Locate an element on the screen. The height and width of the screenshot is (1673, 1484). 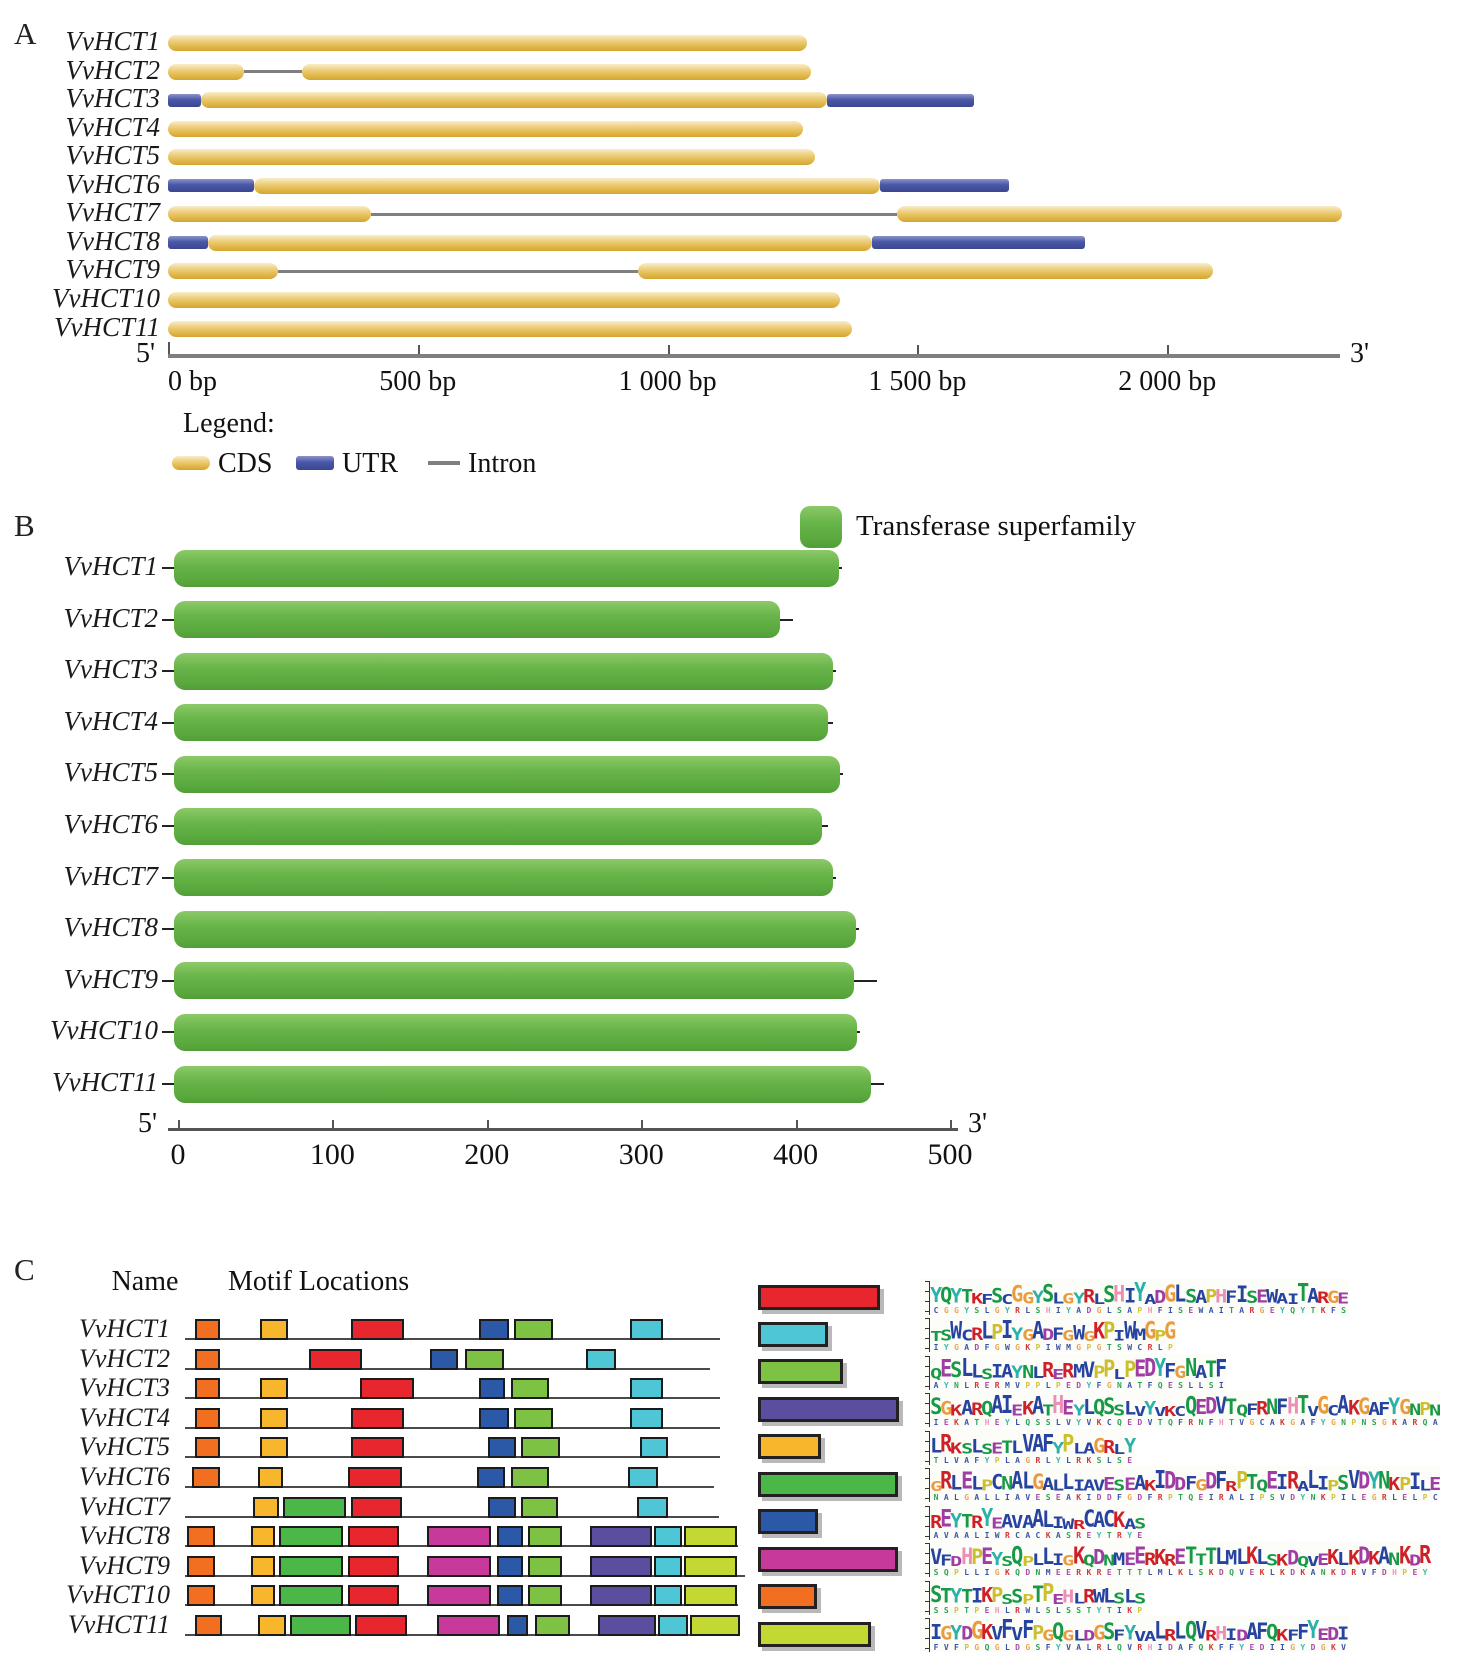
panel-c-header-name: Name is located at coordinates (145, 1281).